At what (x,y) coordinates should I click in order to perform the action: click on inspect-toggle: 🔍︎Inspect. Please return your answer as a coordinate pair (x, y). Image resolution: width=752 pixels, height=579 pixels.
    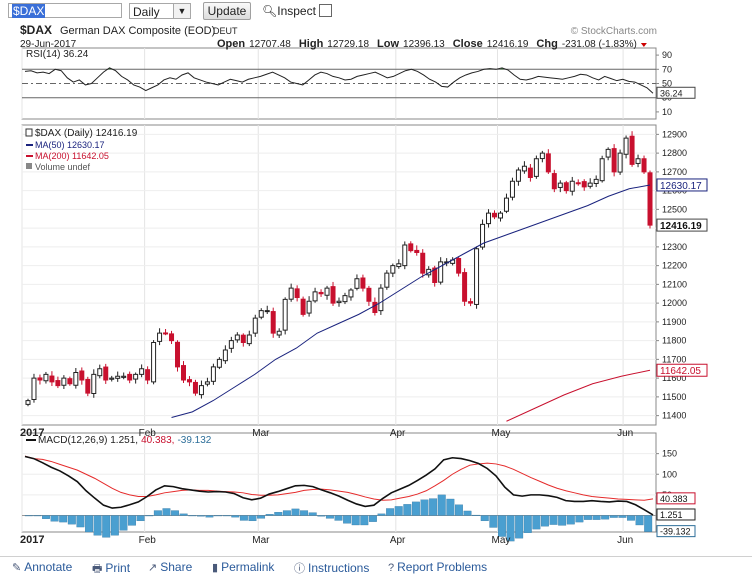
    Looking at the image, I should click on (297, 11).